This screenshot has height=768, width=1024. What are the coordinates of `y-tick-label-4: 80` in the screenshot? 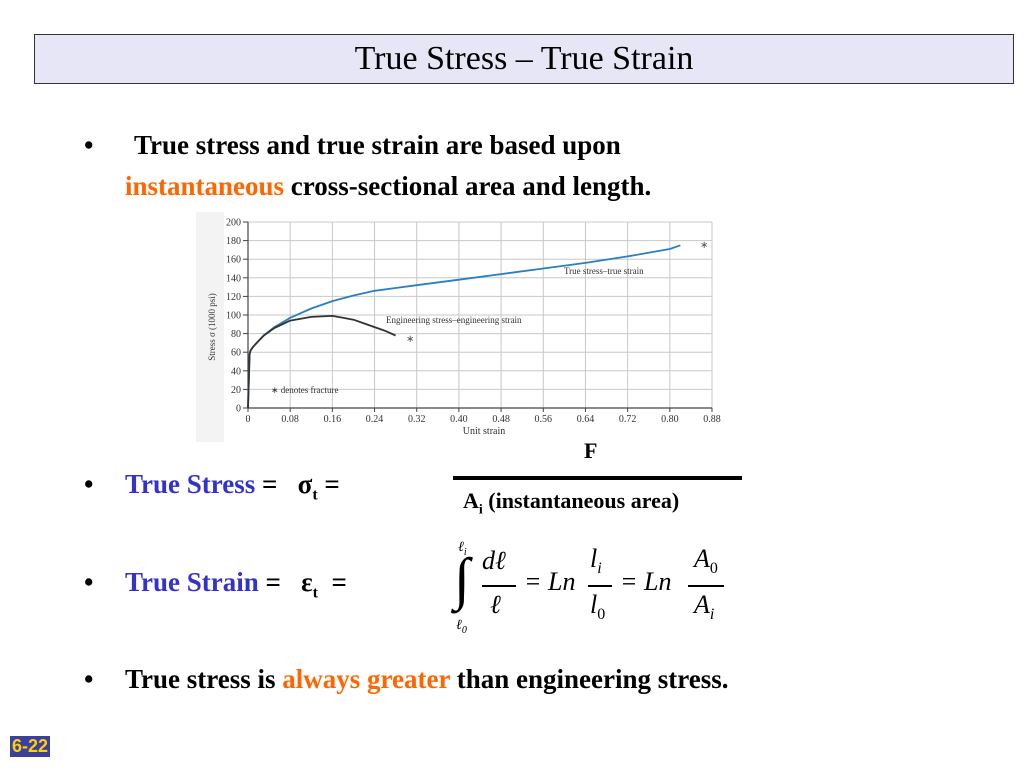 It's located at (236, 334).